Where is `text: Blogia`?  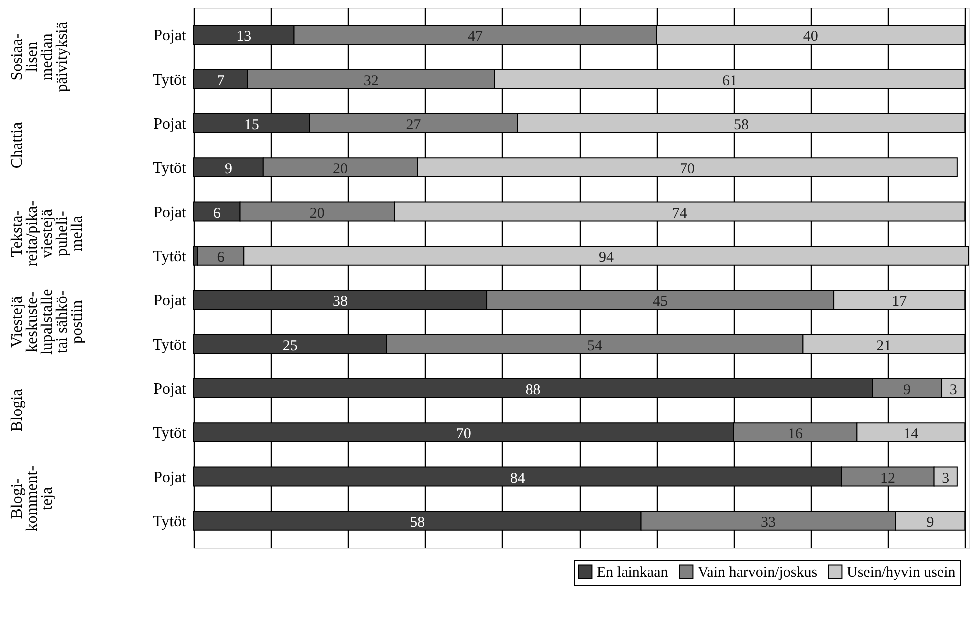
text: Blogia is located at coordinates (17, 410).